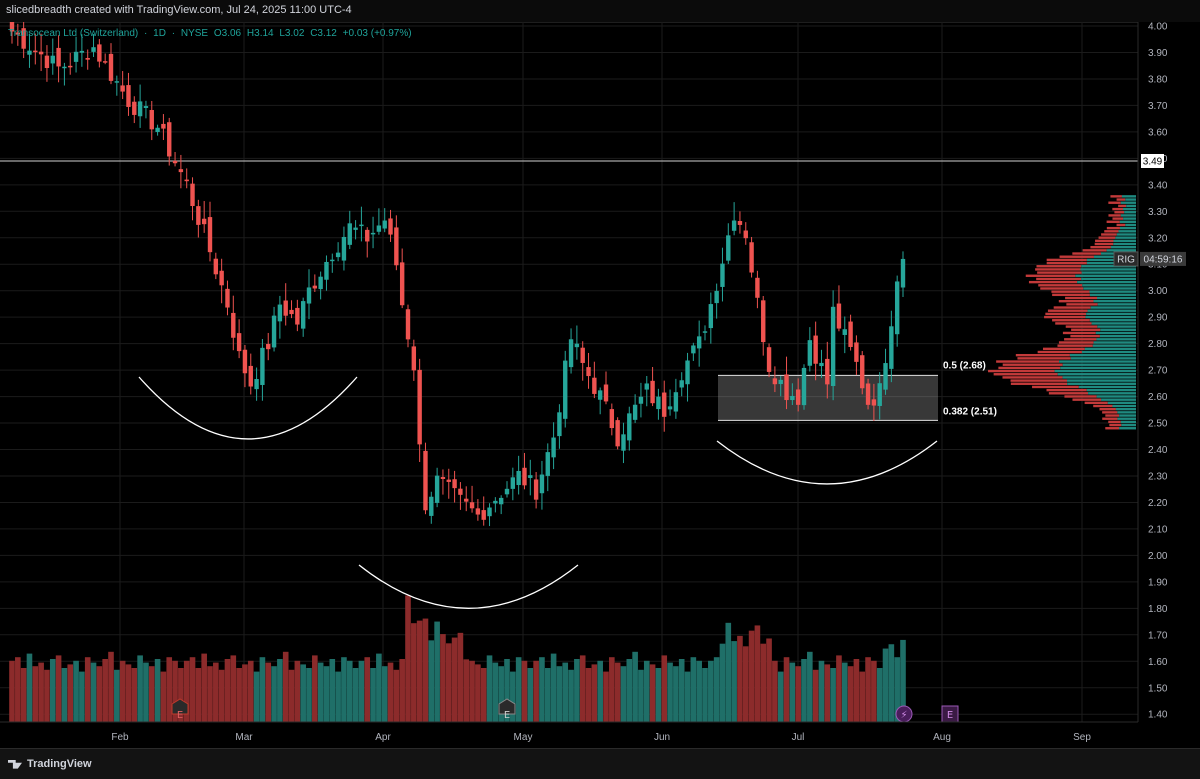  I want to click on time-tick-label: May, so click(523, 737).